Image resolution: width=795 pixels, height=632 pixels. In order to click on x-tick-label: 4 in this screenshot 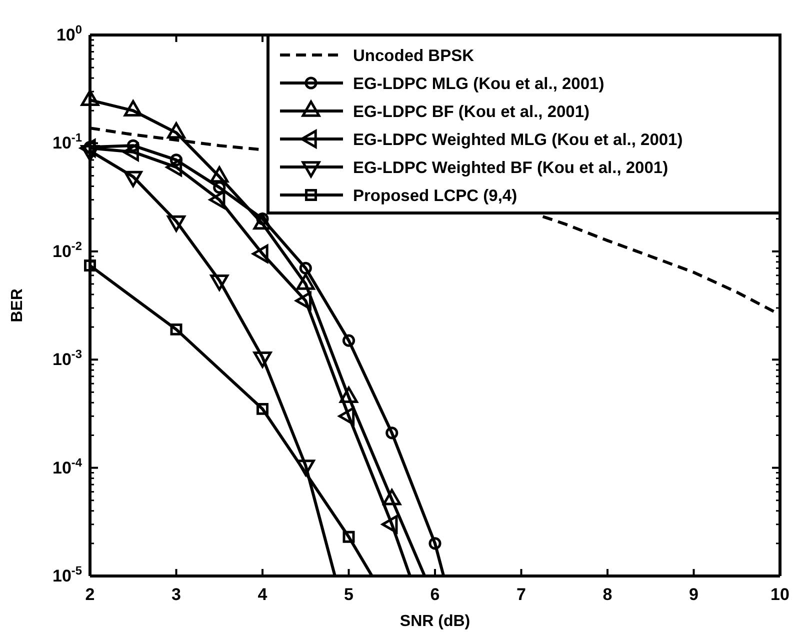, I will do `click(263, 594)`.